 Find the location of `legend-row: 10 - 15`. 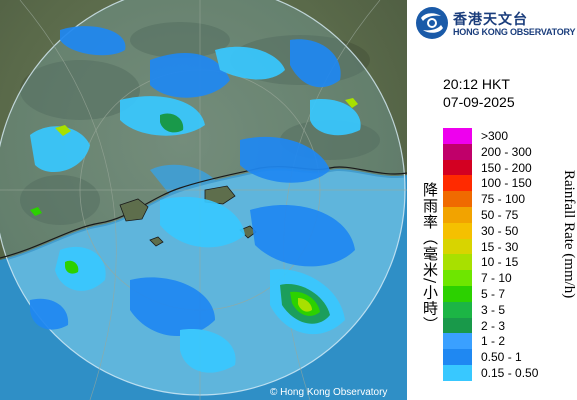

legend-row: 10 - 15 is located at coordinates (503, 262).